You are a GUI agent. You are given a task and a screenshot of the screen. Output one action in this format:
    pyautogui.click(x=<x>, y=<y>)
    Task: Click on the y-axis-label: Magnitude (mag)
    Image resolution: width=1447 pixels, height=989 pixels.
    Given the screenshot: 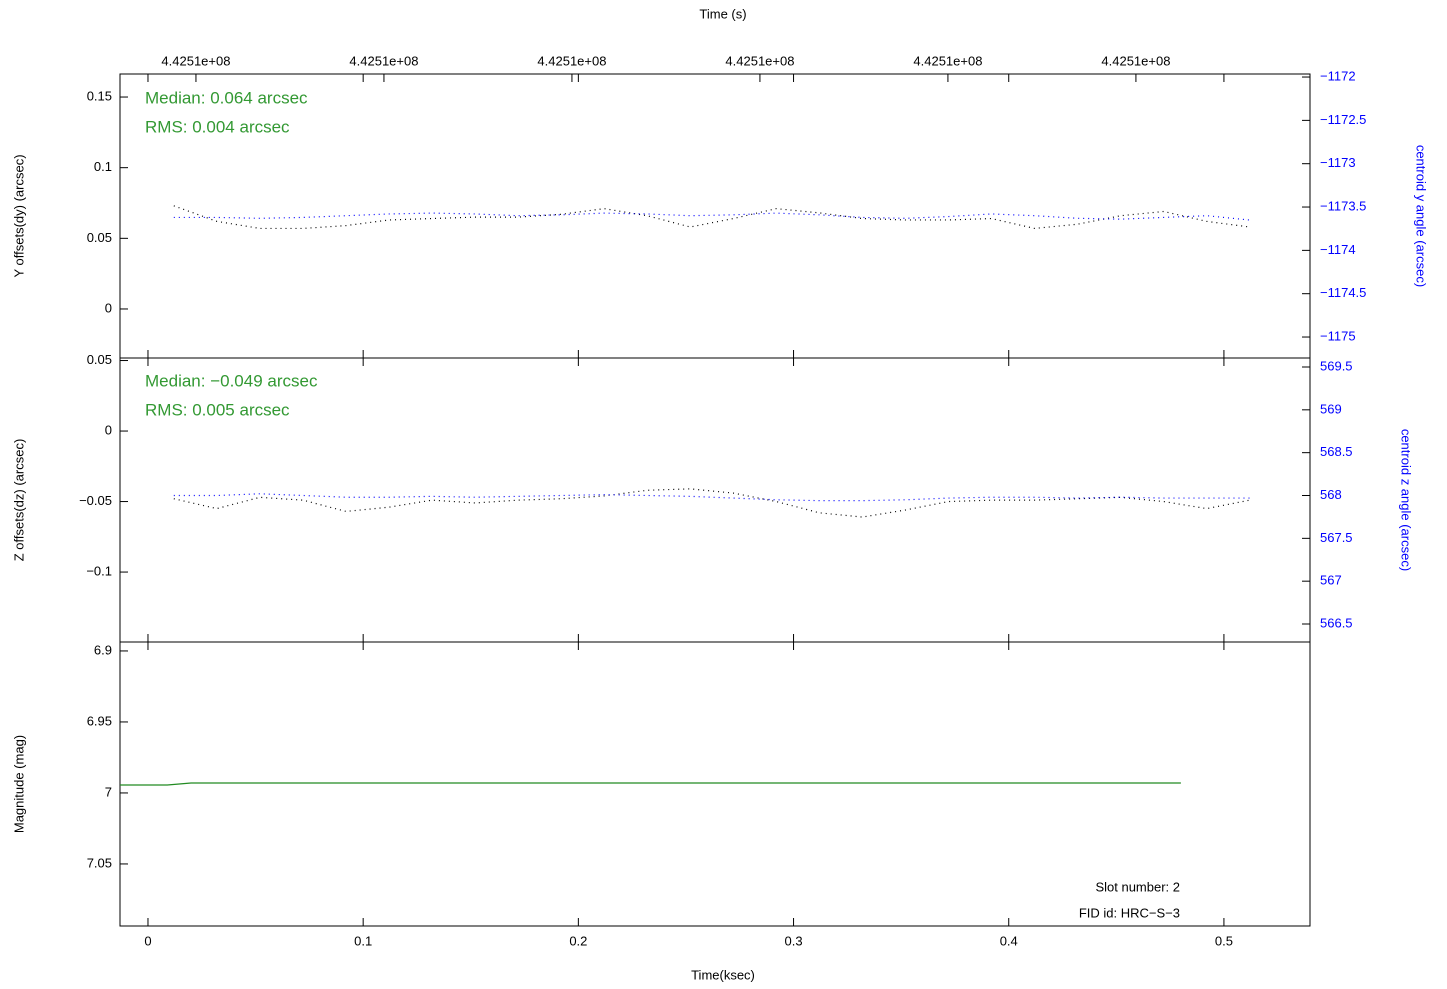 What is the action you would take?
    pyautogui.click(x=18, y=784)
    